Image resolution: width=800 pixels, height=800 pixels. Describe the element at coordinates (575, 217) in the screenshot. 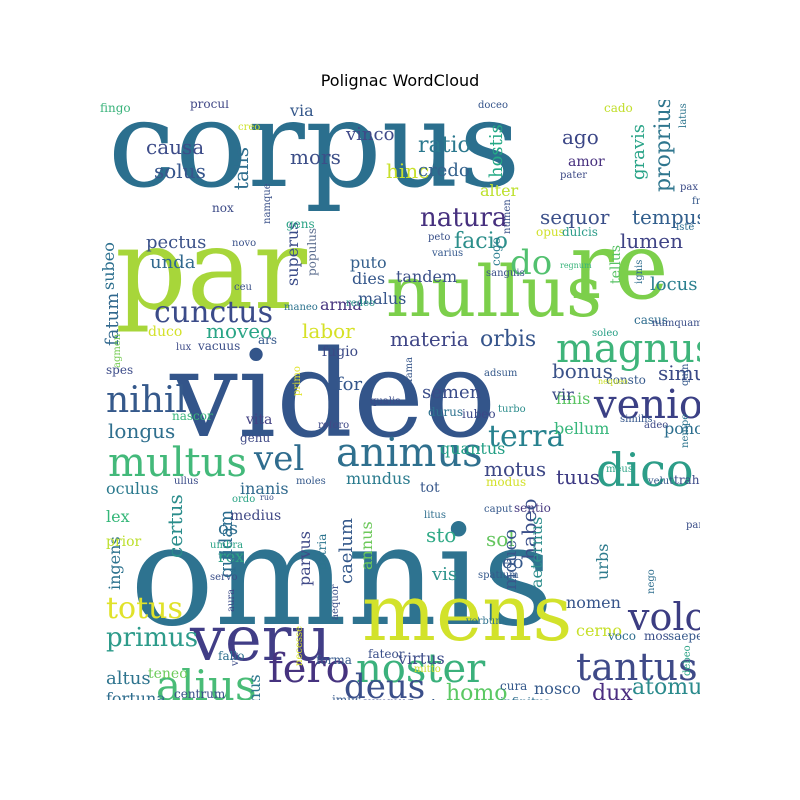

I see `word-sequor: sequor` at that location.